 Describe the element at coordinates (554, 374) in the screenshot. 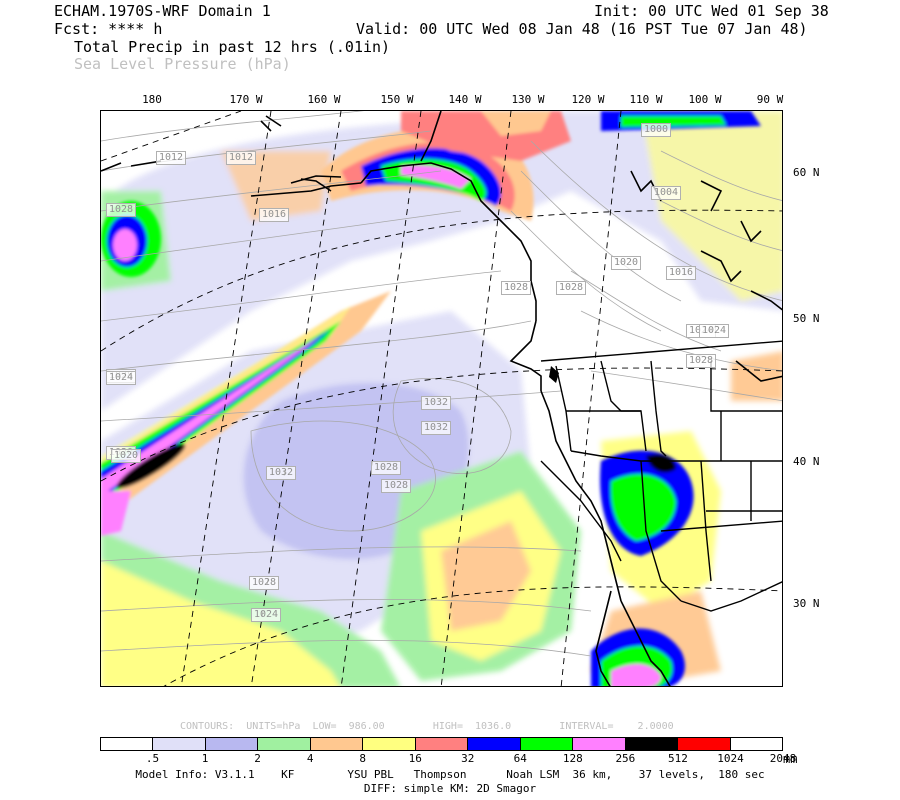

I see `lakes` at that location.